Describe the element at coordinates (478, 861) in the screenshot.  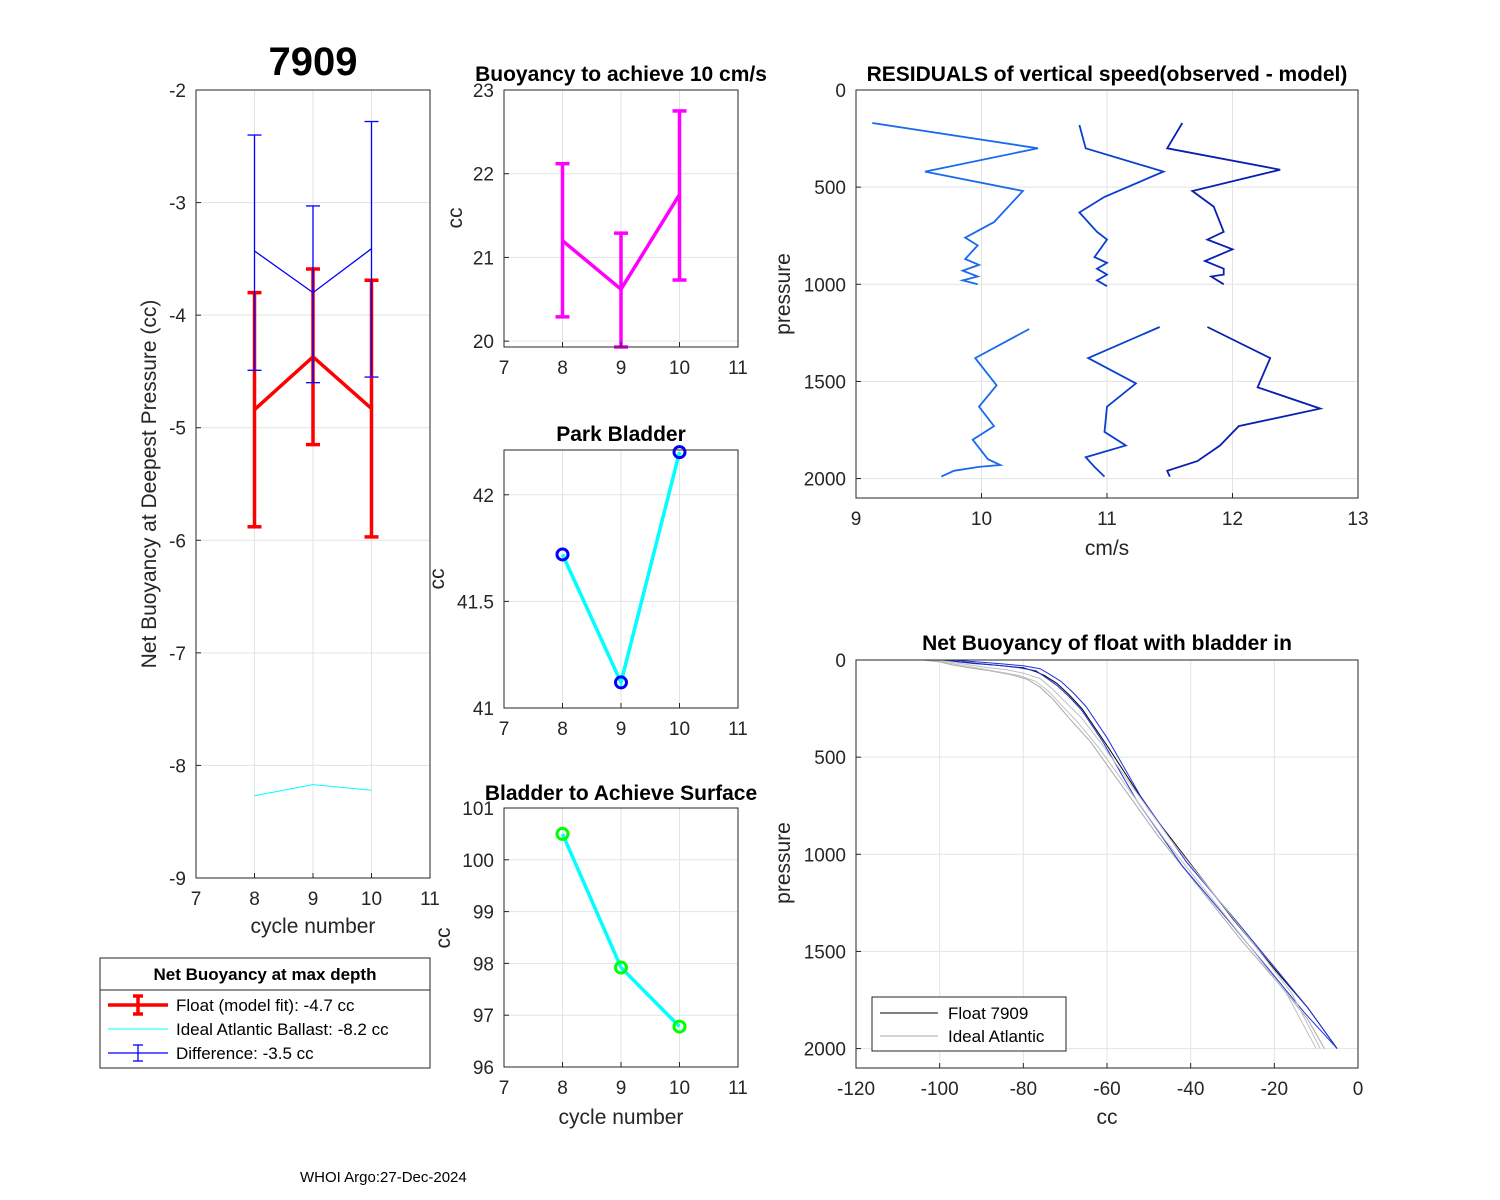
I see `y-tick-label: 100` at that location.